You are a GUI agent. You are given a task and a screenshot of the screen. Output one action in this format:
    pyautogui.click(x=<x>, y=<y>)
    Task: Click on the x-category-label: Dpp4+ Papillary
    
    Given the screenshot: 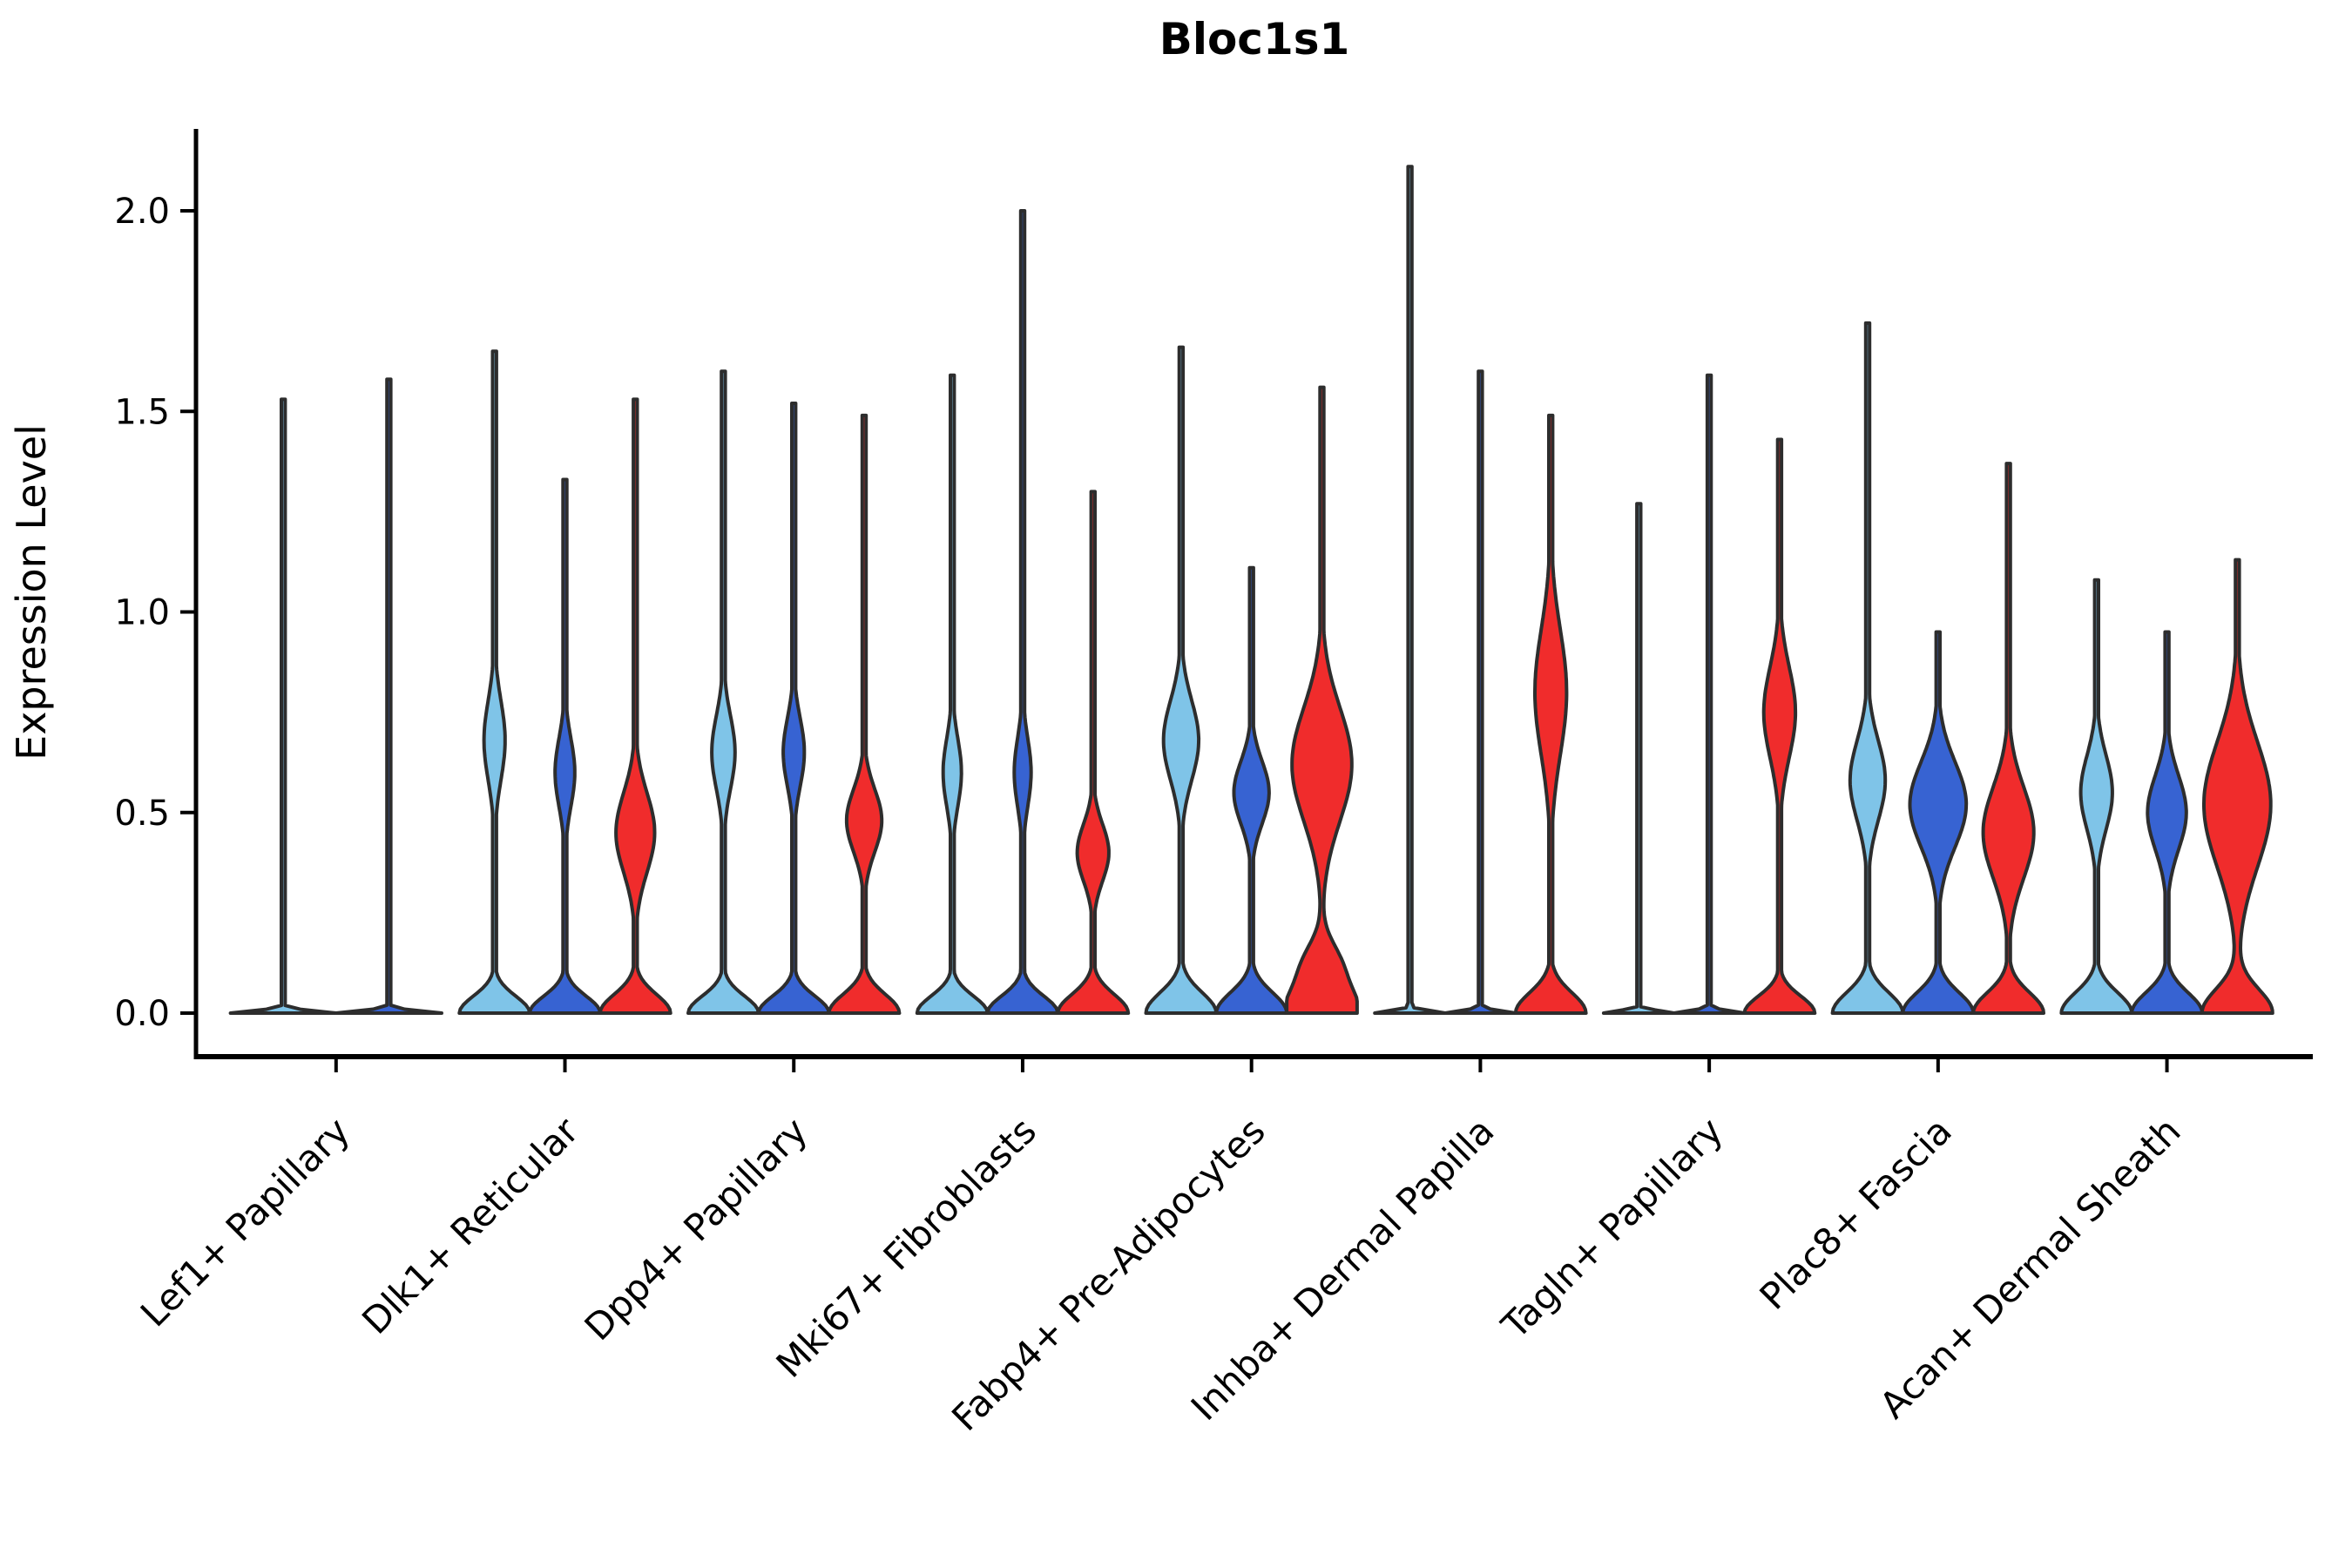 What is the action you would take?
    pyautogui.click(x=697, y=1228)
    